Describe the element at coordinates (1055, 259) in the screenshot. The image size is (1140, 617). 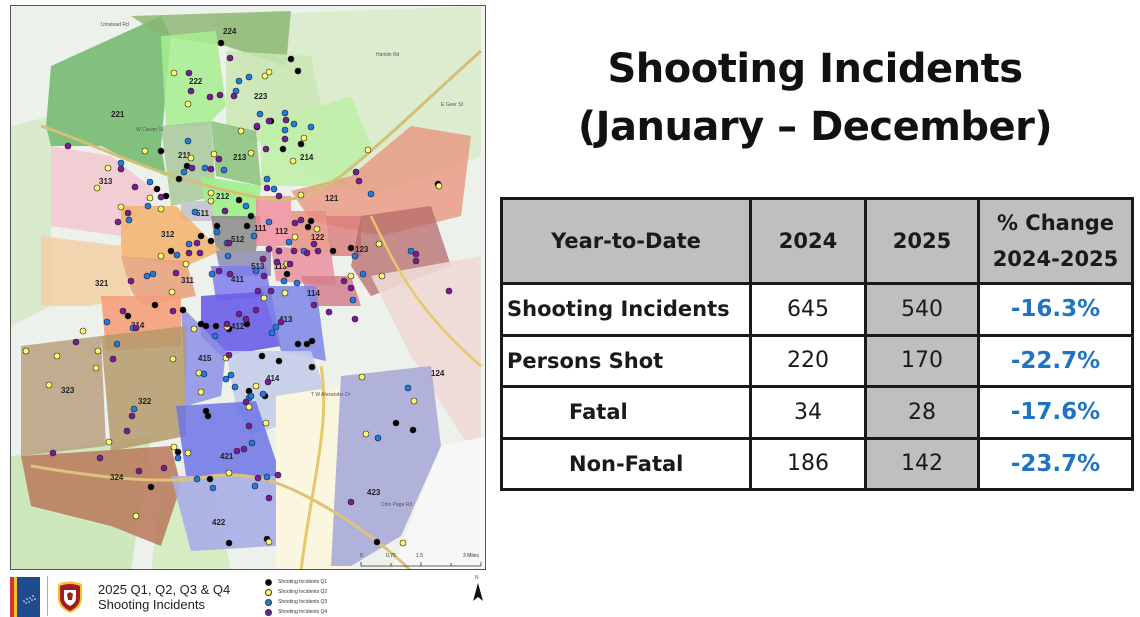
I see `header-change-line2: 2024-2025` at that location.